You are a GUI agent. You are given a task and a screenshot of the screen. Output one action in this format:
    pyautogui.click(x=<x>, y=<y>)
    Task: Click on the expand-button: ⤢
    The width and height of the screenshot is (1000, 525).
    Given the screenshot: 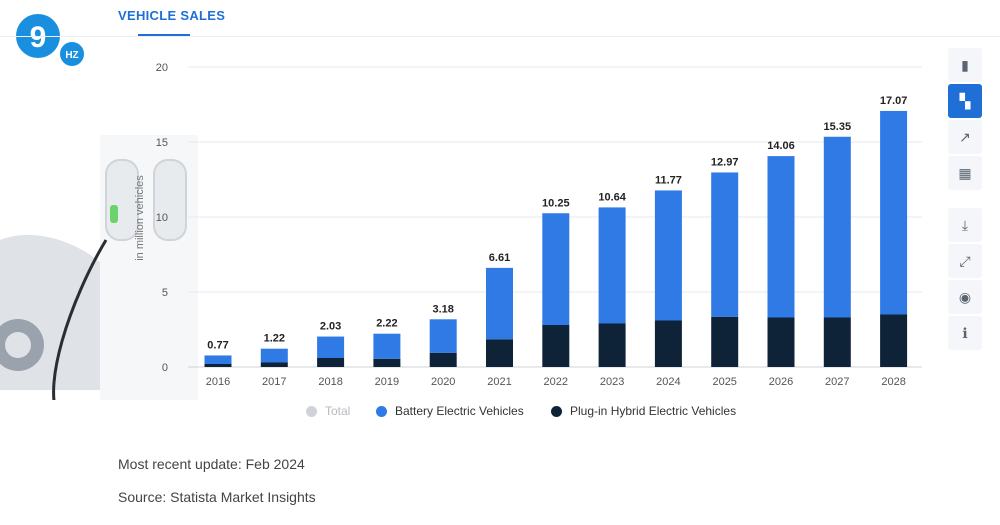 What is the action you would take?
    pyautogui.click(x=965, y=261)
    